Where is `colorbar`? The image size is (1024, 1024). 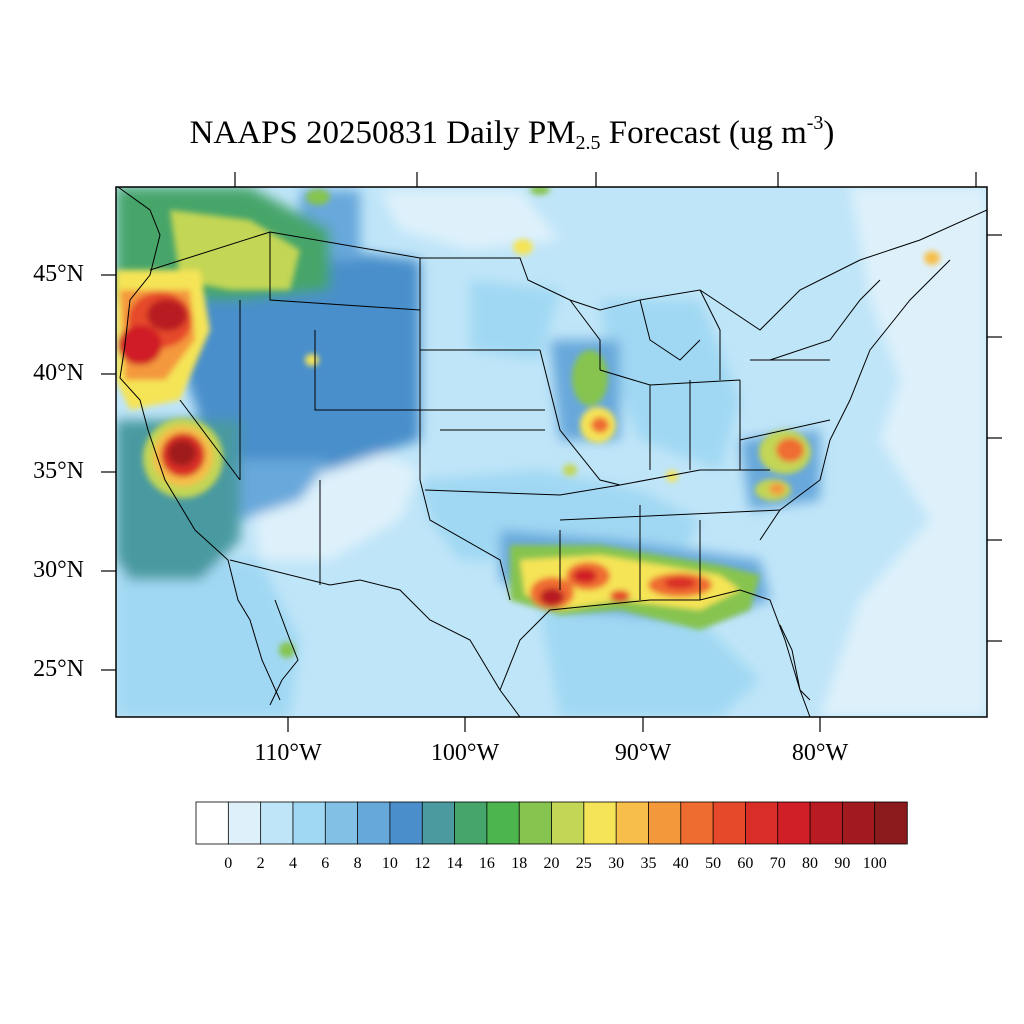 colorbar is located at coordinates (551, 823).